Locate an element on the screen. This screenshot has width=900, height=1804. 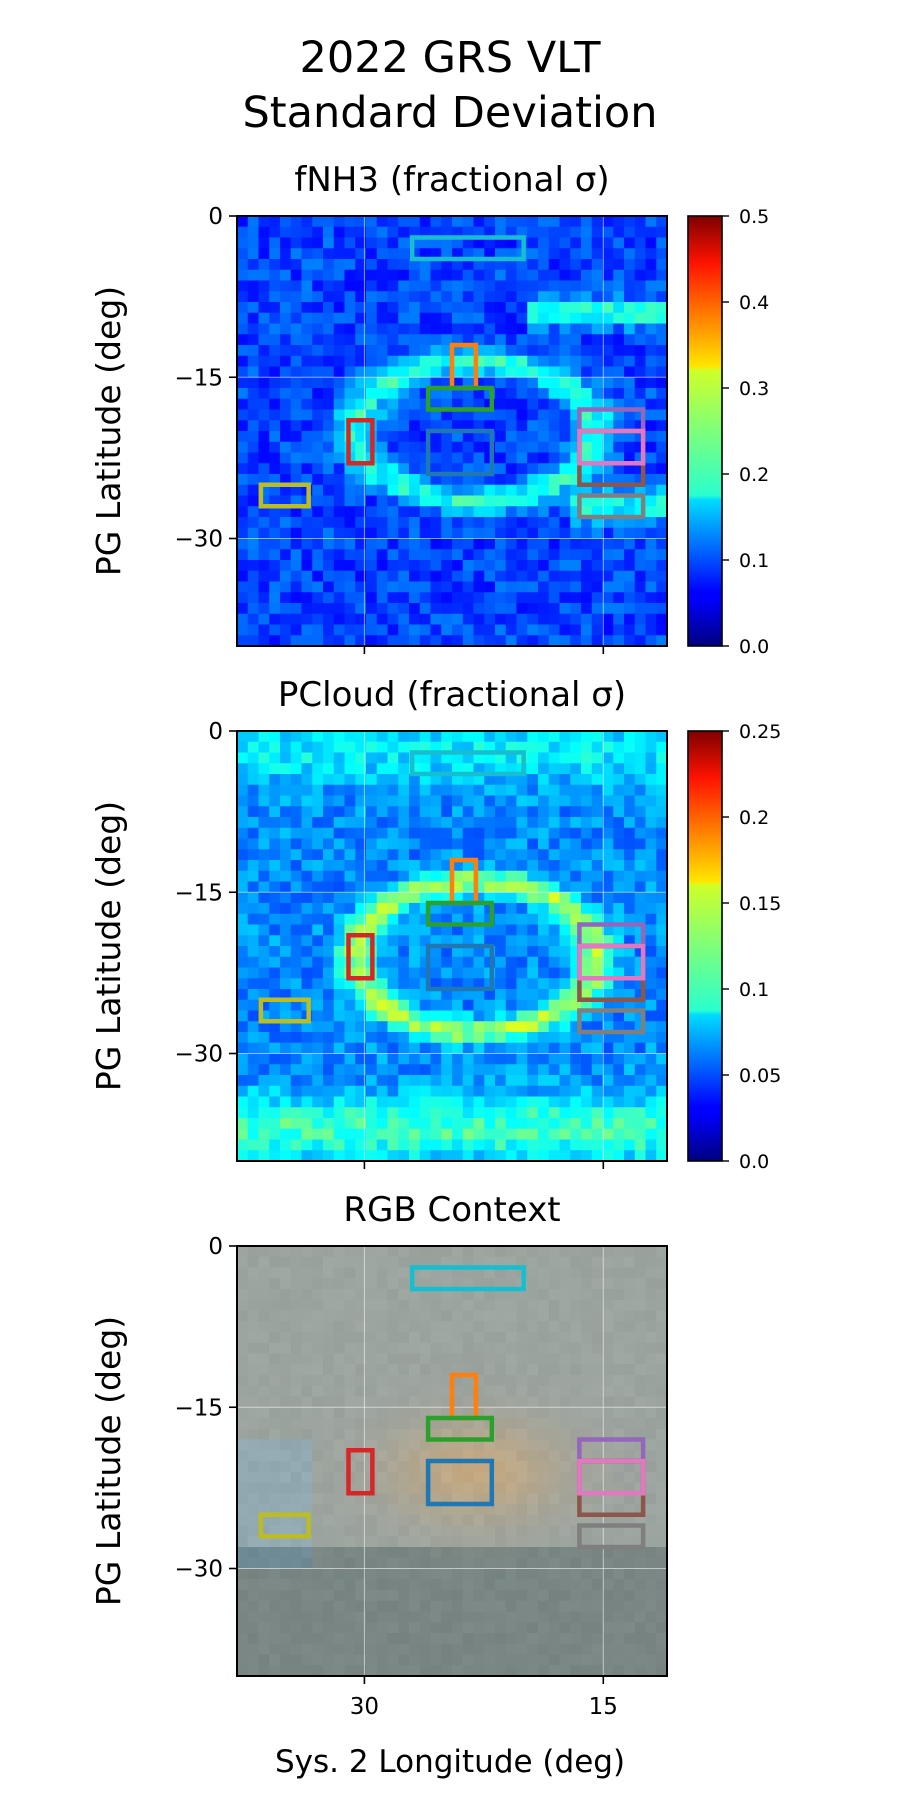
colorbar-tick-label: 0.15 is located at coordinates (760, 904).